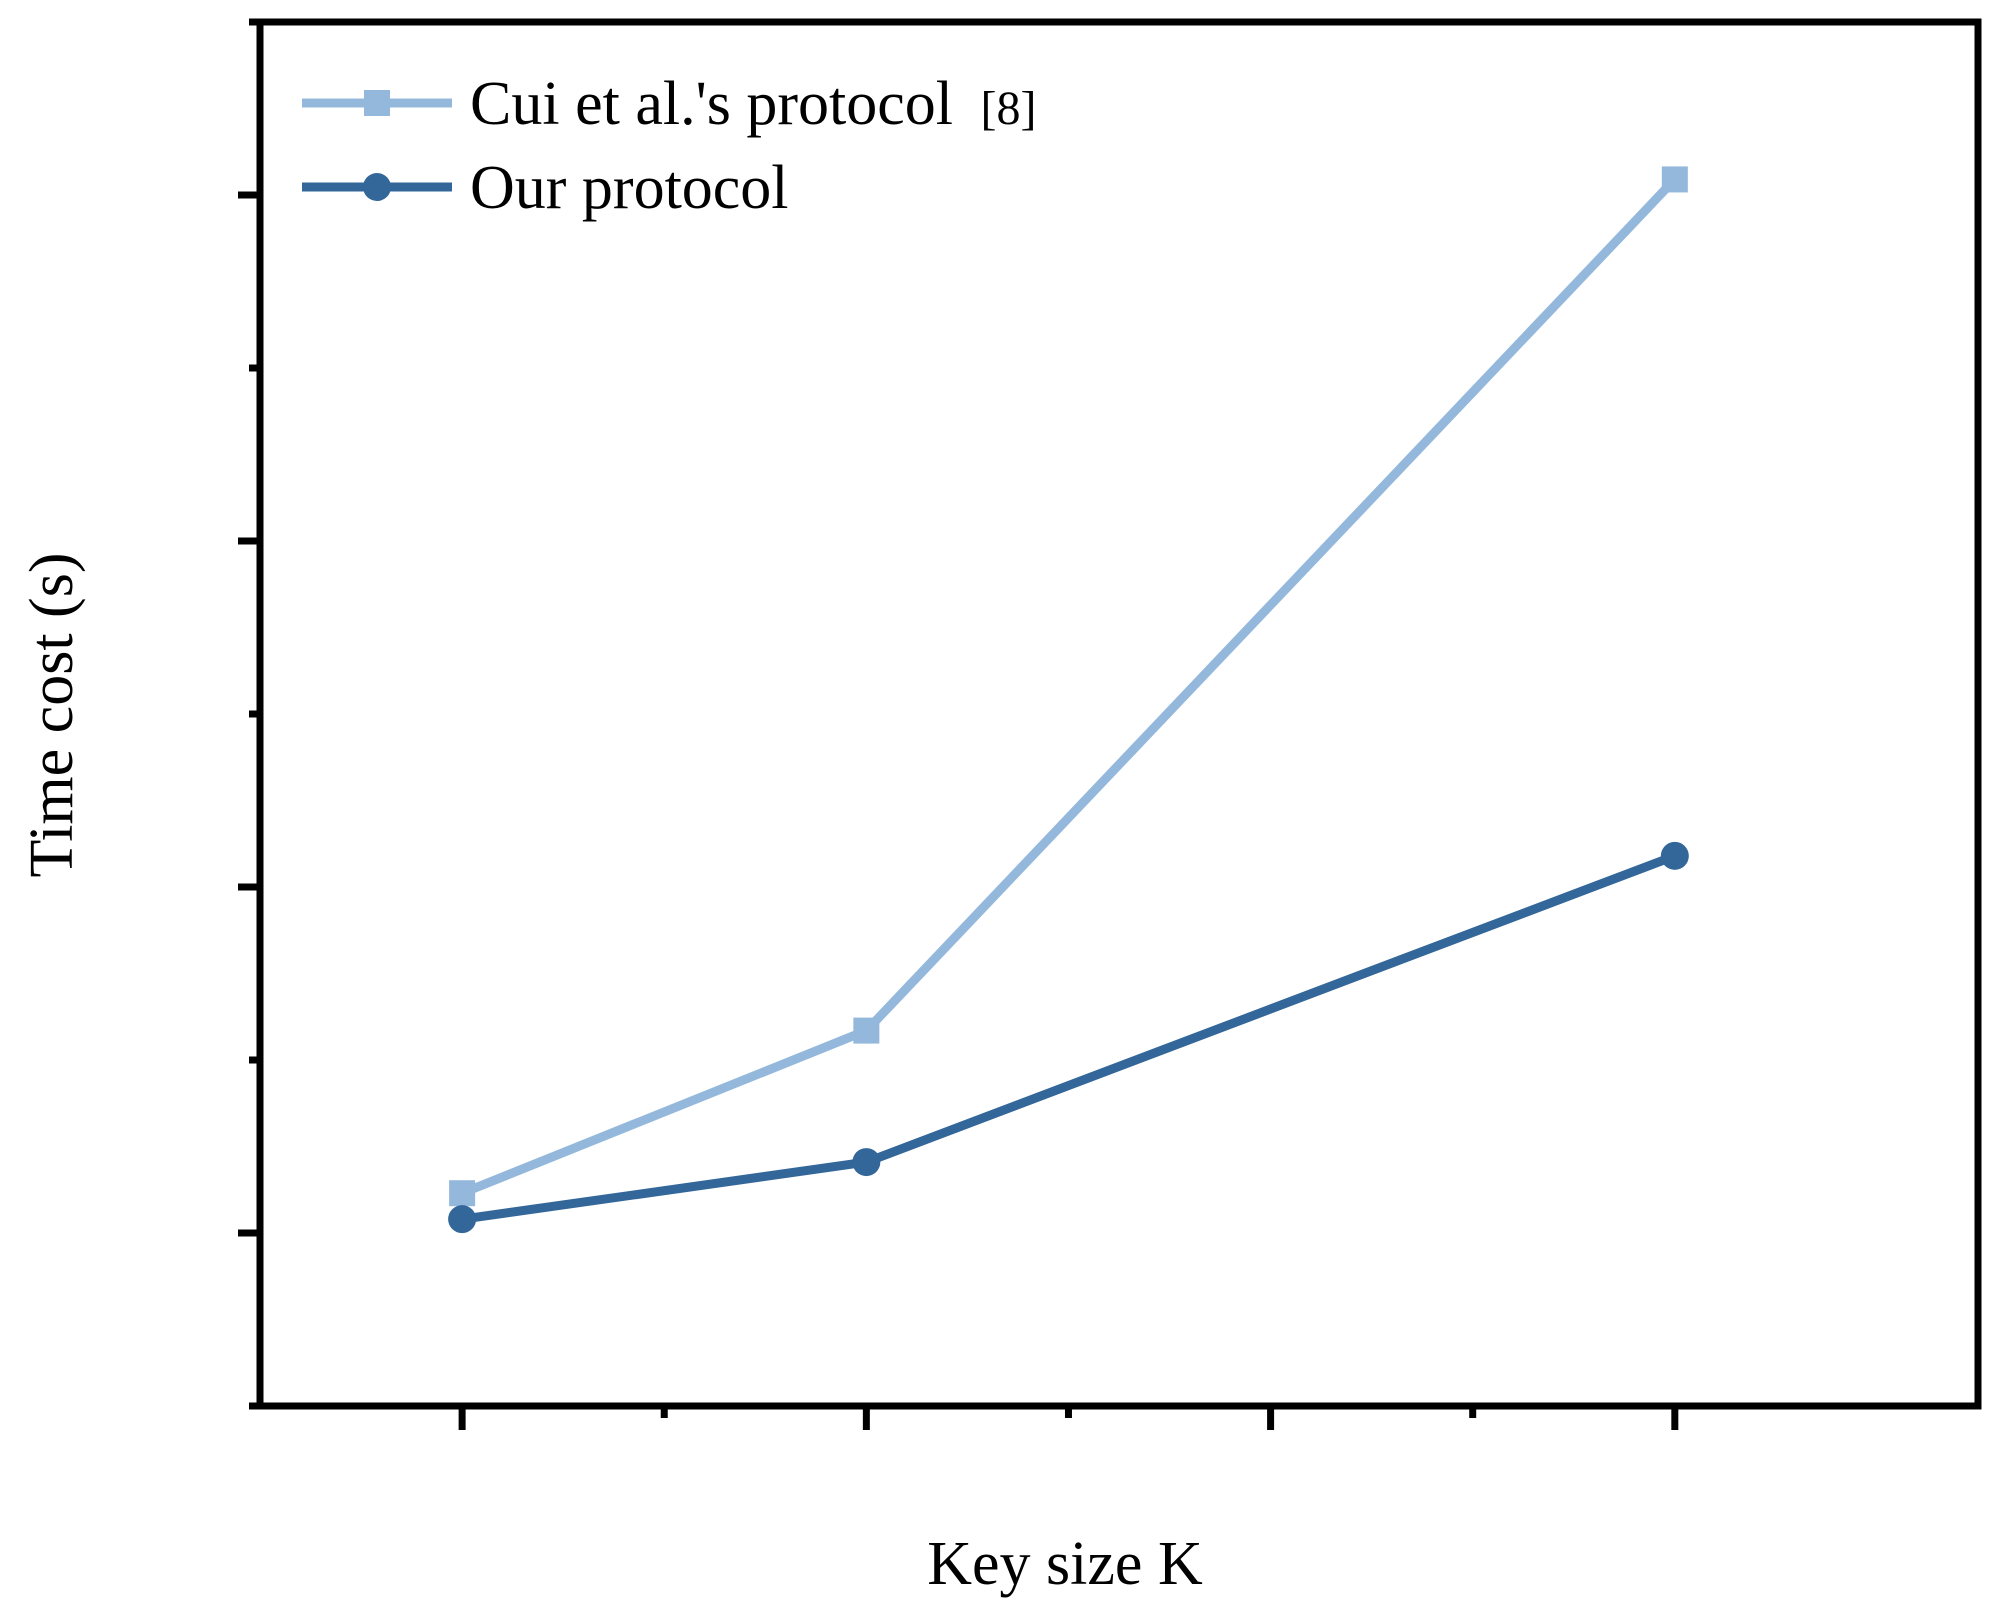 This screenshot has width=2005, height=1601. What do you see at coordinates (629, 188) in the screenshot?
I see `legend-label-ours: Our protocol` at bounding box center [629, 188].